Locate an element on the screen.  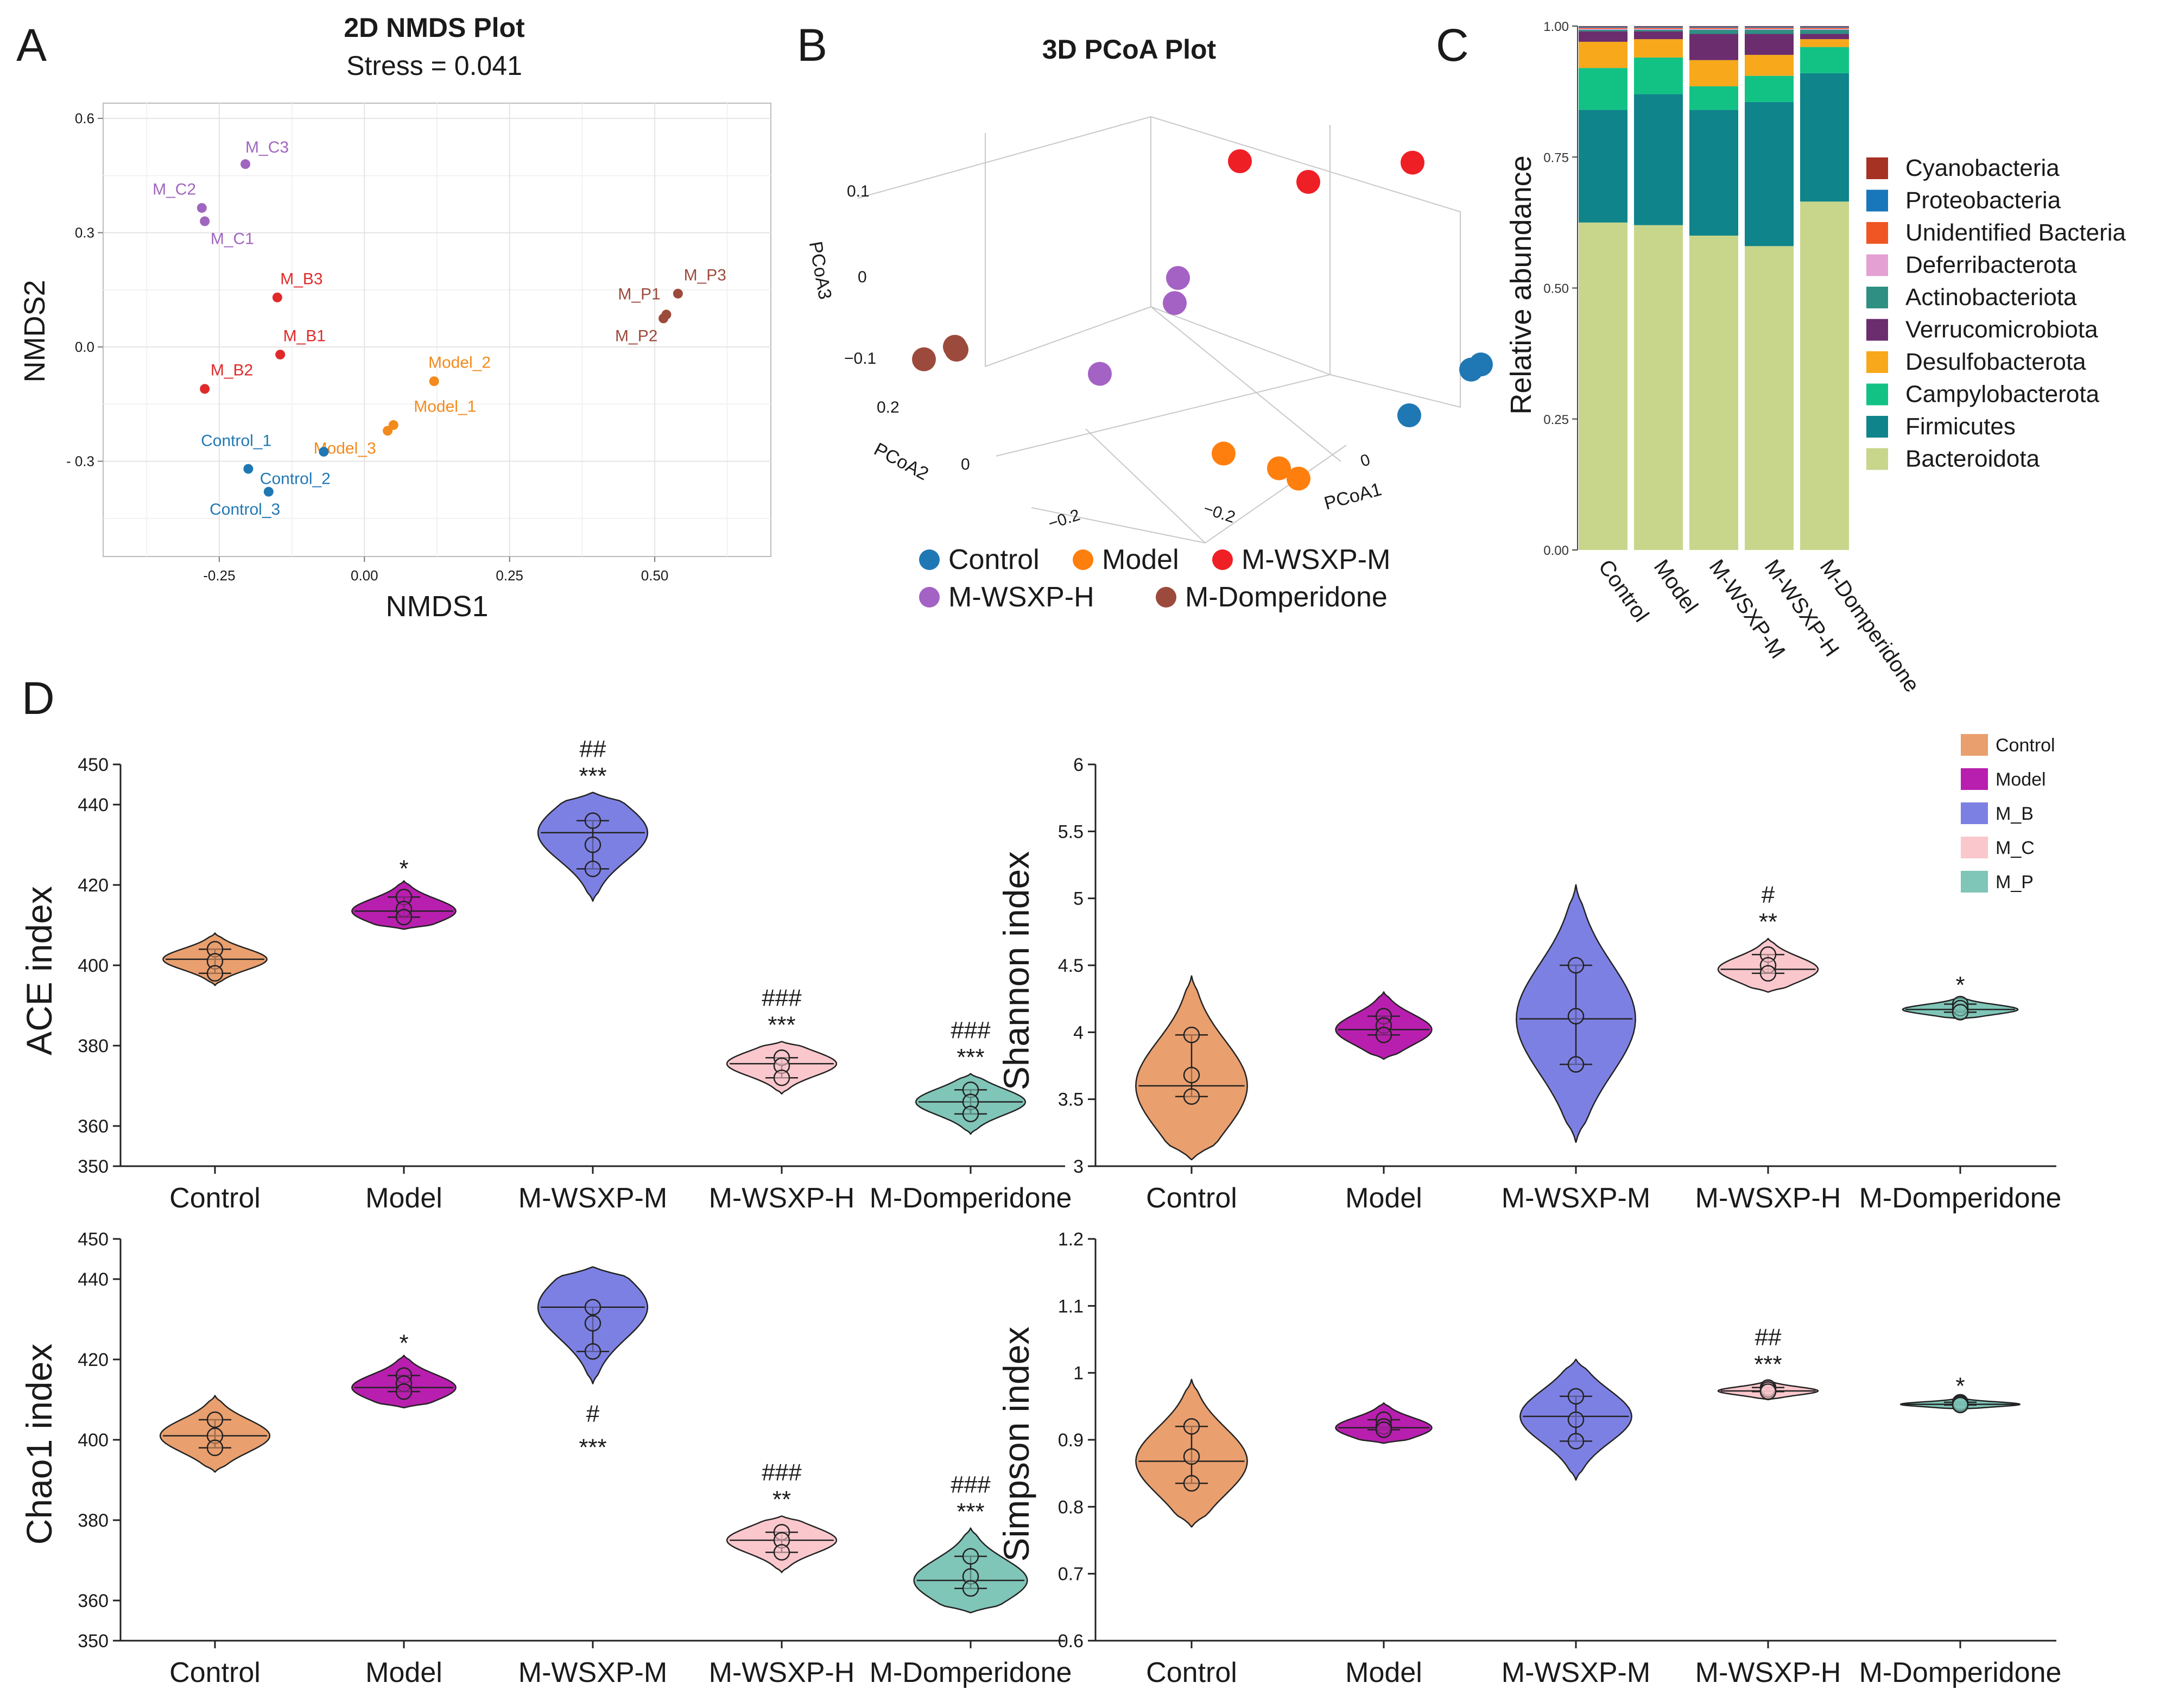
composition-ytick-0: 0.00 is located at coordinates (1556, 550).